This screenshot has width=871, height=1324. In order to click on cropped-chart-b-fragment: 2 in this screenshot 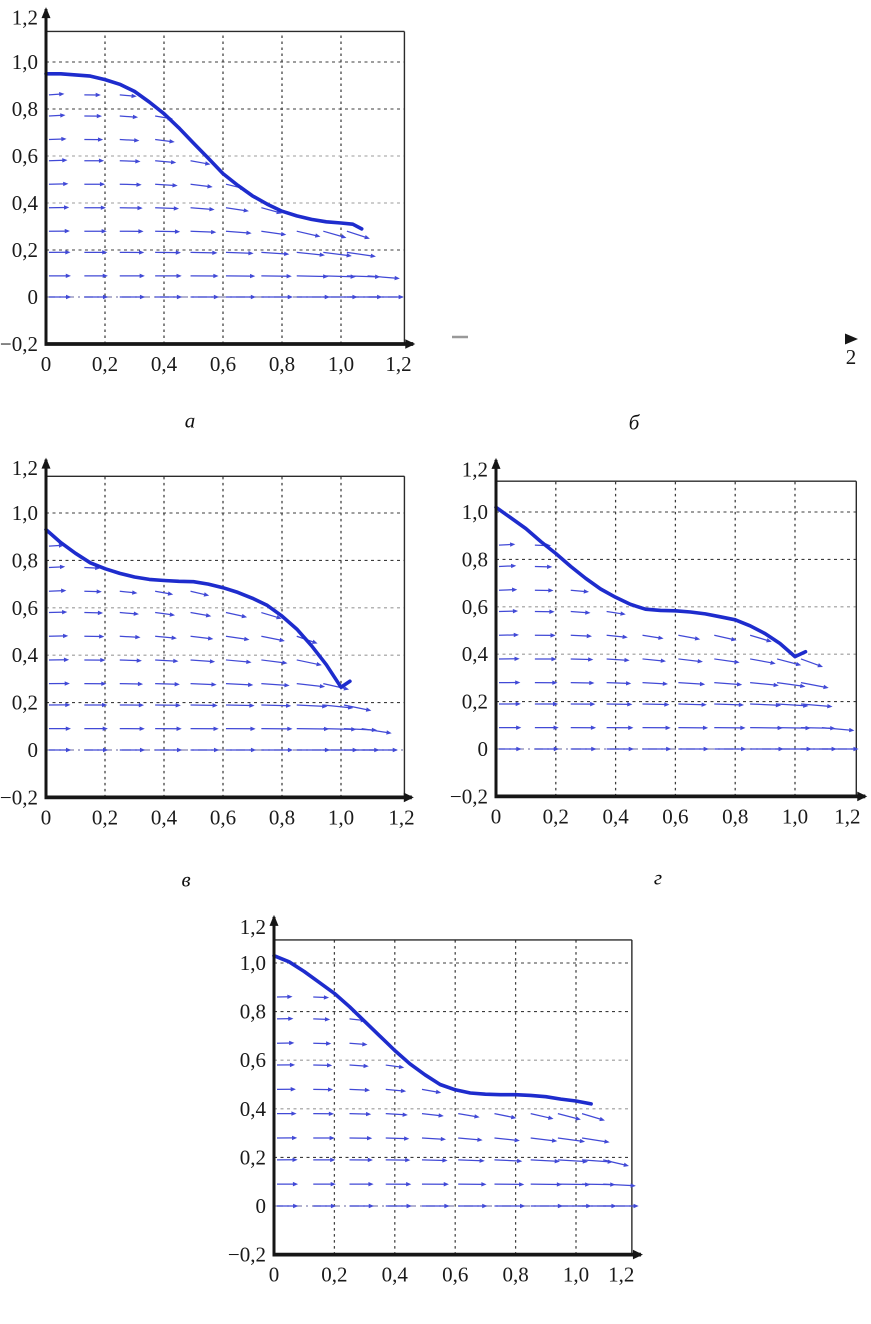, I will do `click(655, 351)`.